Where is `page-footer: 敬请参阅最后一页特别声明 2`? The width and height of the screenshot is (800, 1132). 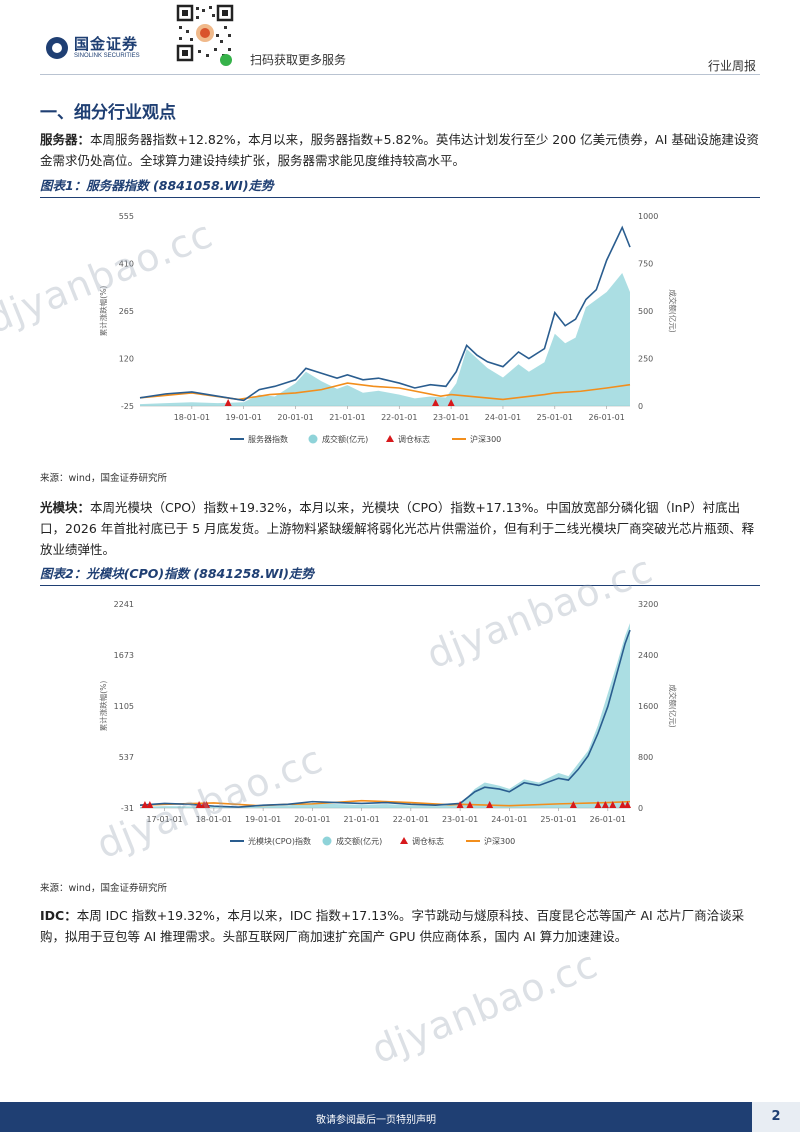
page-footer: 敬请参阅最后一页特别声明 2 is located at coordinates (400, 1117).